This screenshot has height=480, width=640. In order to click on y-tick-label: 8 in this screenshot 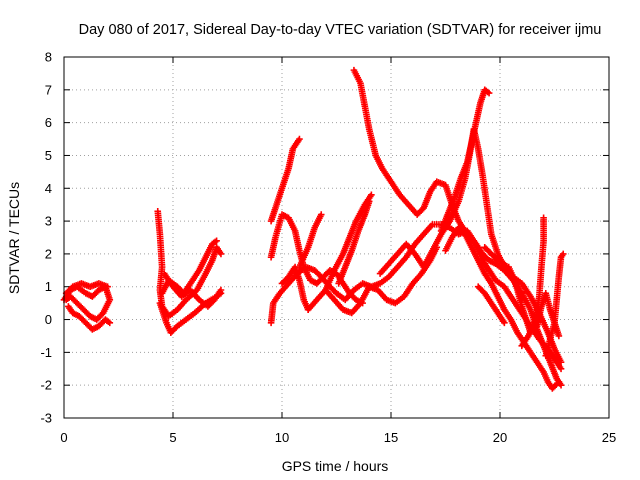, I will do `click(48, 57)`.